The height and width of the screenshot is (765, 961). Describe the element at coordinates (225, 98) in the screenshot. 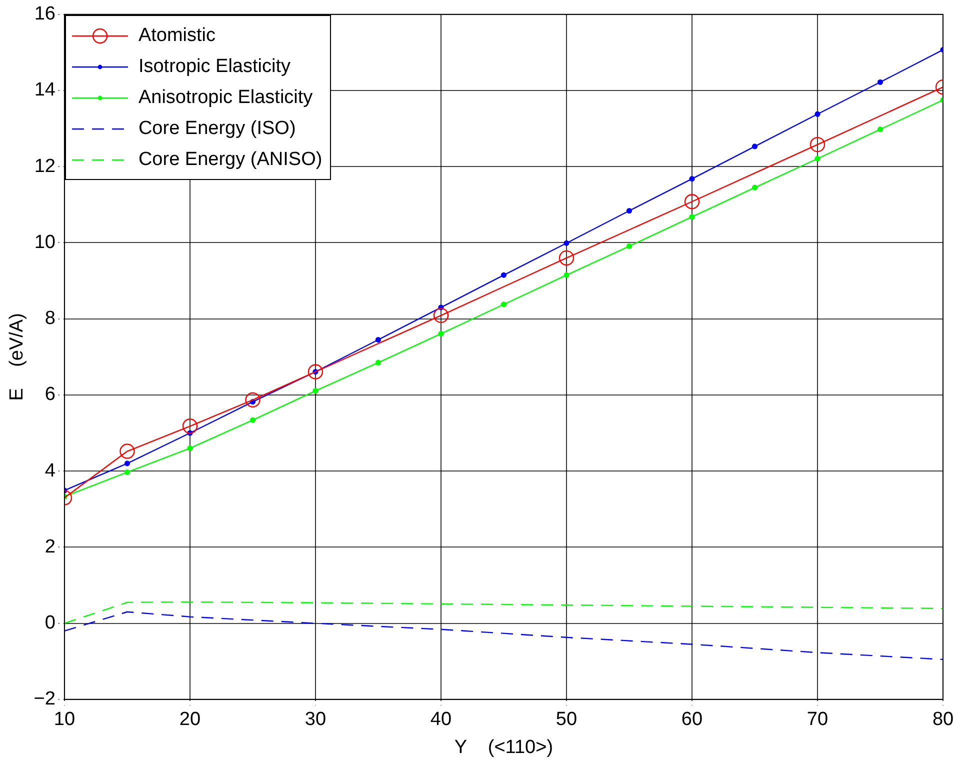

I see `legend-label: Anisotropic Elasticity` at that location.